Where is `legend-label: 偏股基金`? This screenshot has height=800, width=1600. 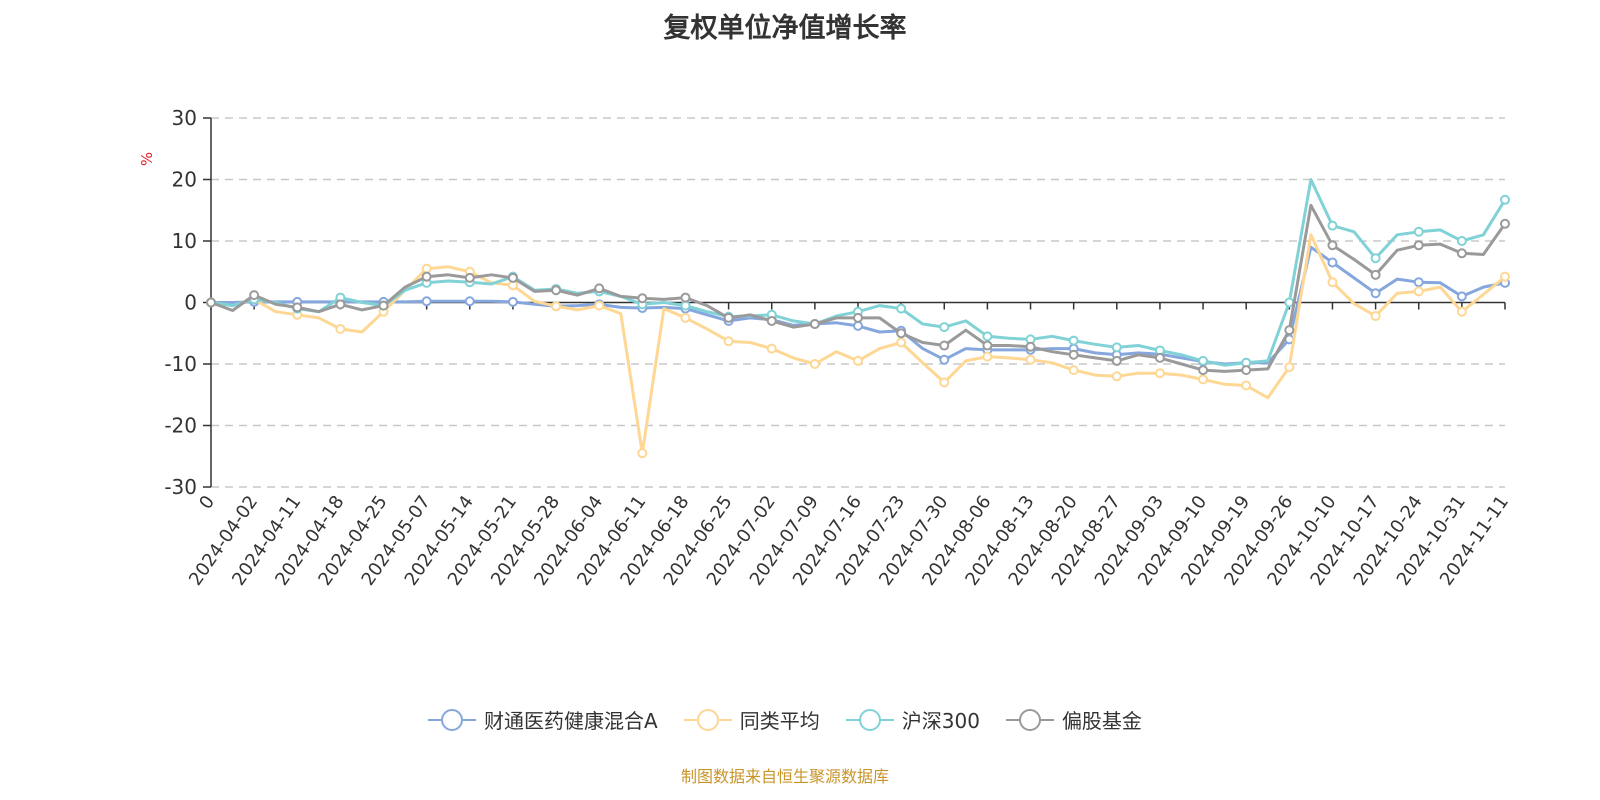
legend-label: 偏股基金 is located at coordinates (1101, 721).